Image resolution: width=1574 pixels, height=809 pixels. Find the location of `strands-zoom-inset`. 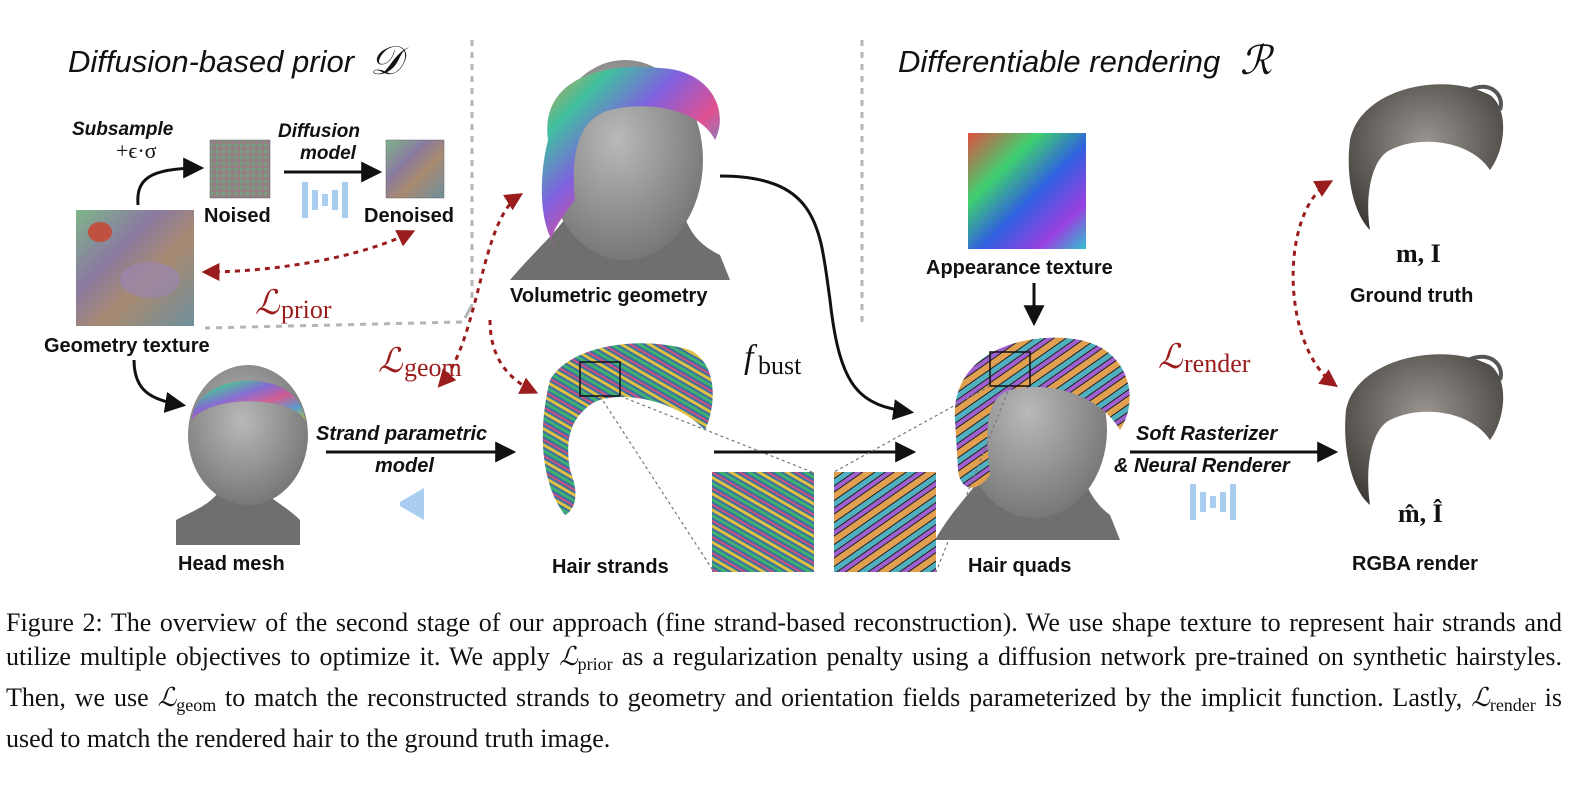

strands-zoom-inset is located at coordinates (763, 522).